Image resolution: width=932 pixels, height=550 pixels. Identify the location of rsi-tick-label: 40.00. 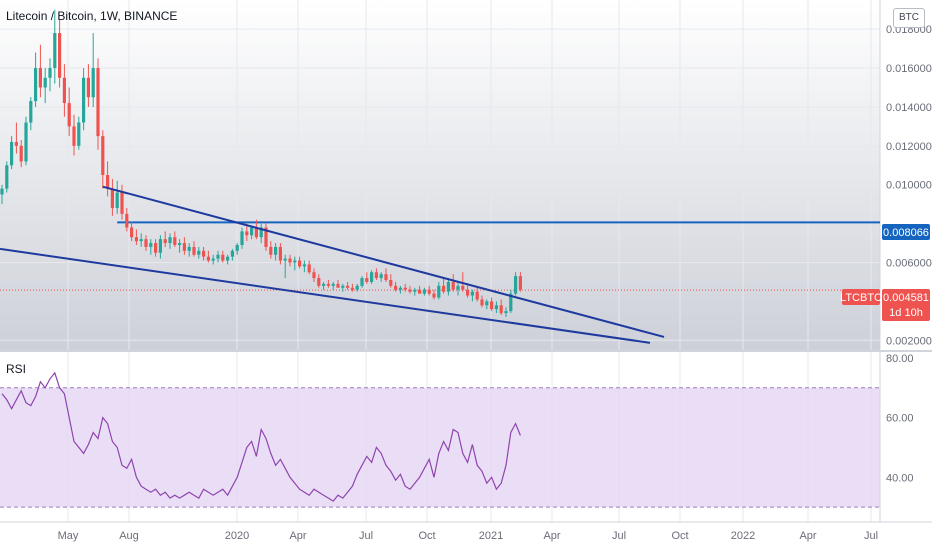
(900, 478).